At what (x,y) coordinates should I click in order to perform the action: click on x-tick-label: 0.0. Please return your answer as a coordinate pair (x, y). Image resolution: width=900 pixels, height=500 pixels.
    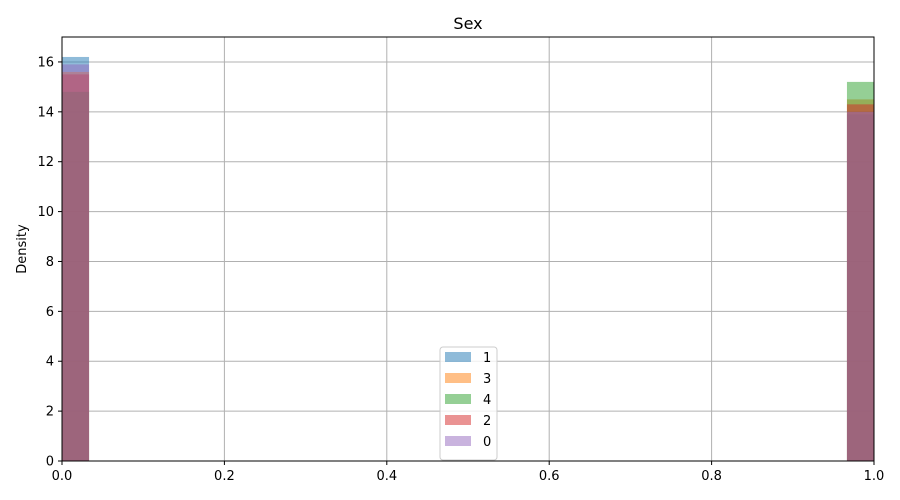
    Looking at the image, I should click on (62, 476).